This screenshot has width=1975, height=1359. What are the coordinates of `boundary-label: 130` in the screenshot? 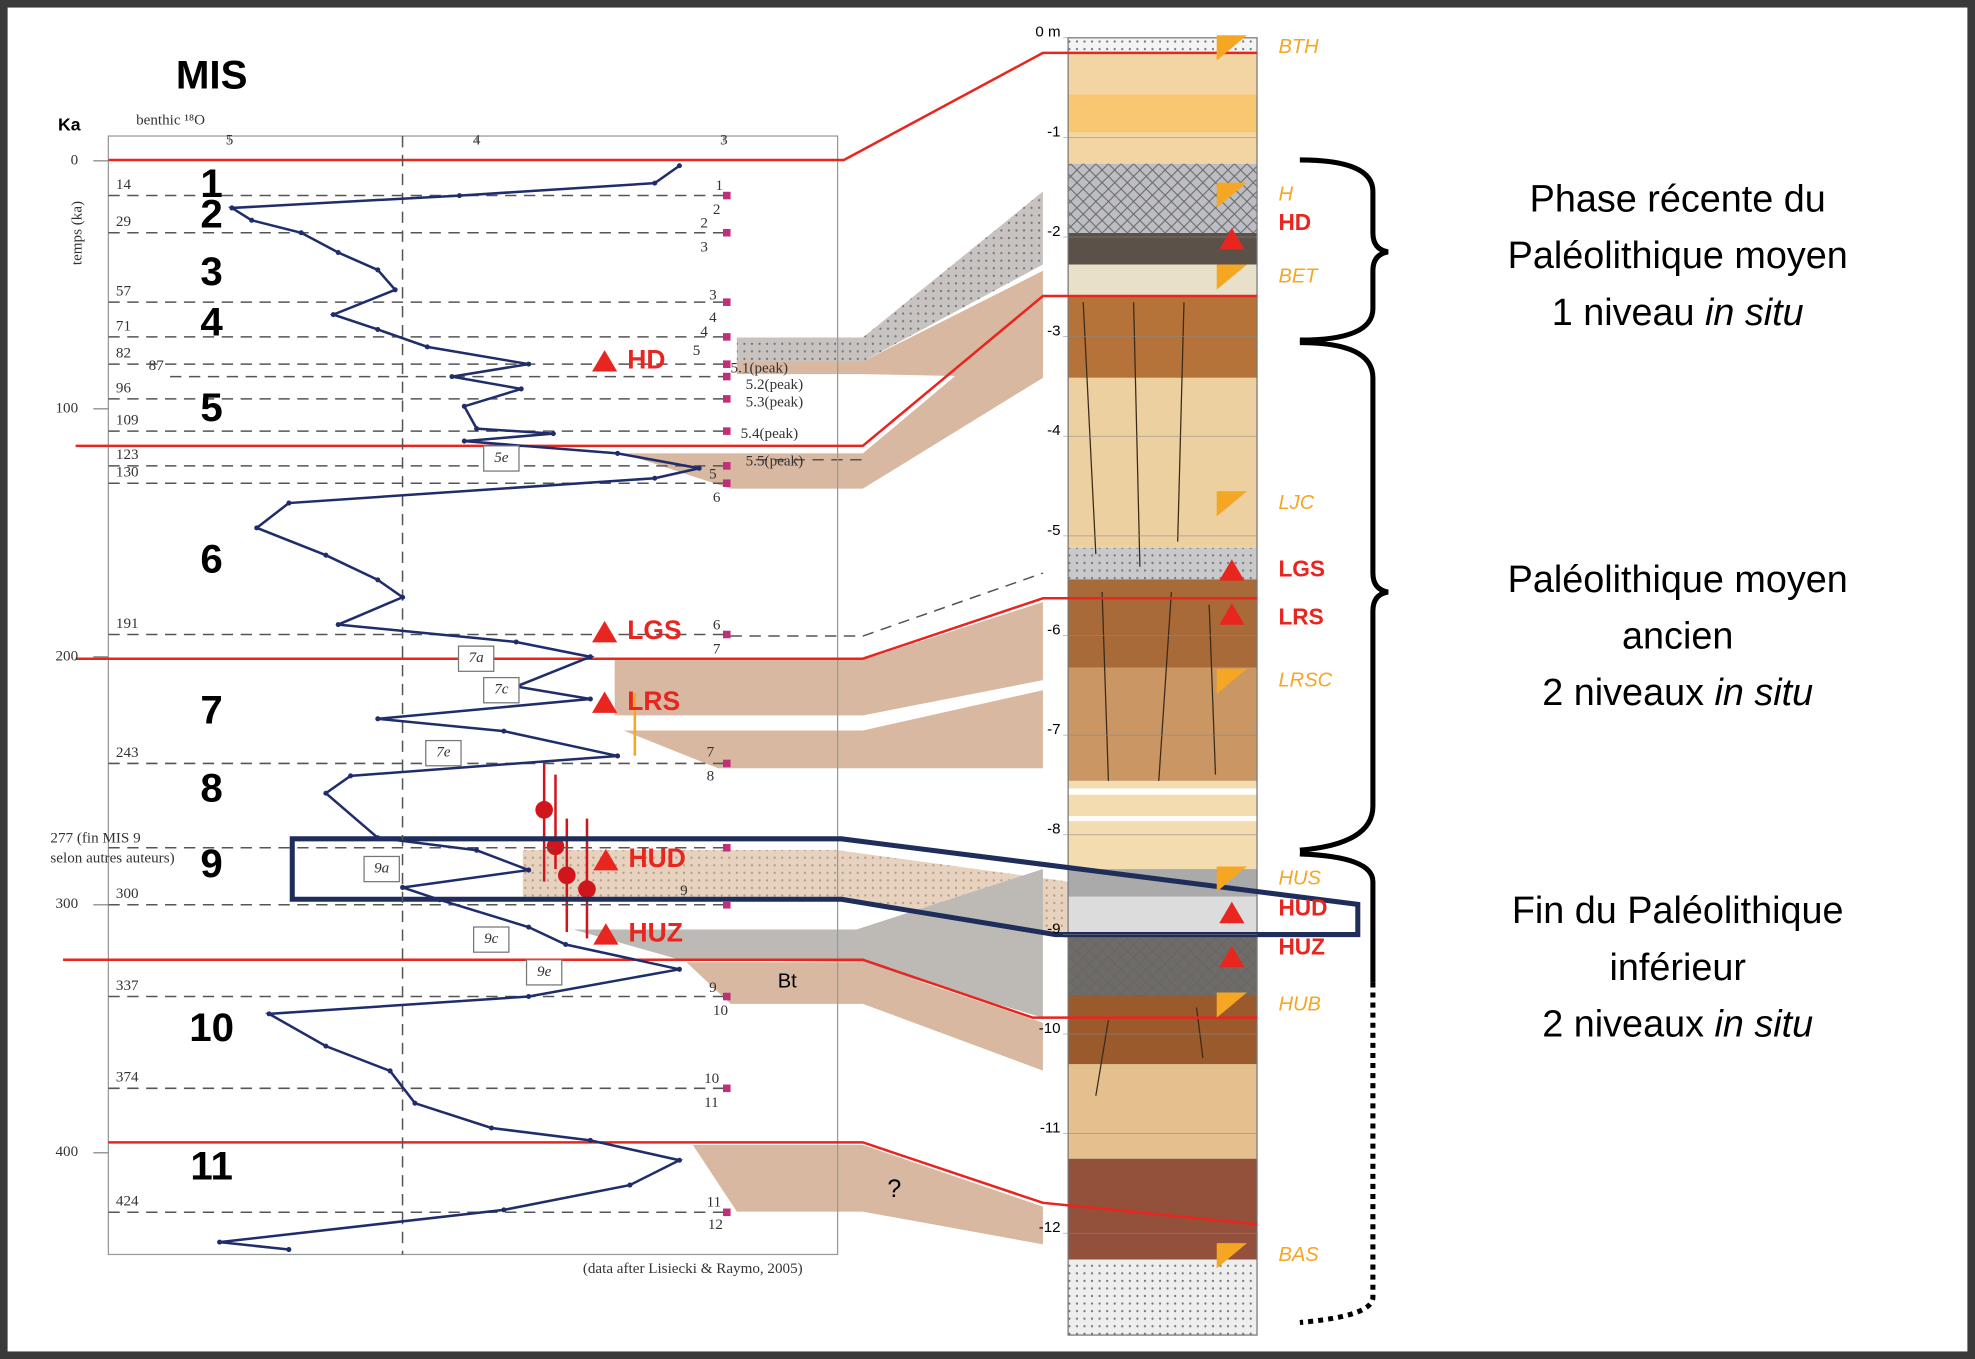 It's located at (127, 473).